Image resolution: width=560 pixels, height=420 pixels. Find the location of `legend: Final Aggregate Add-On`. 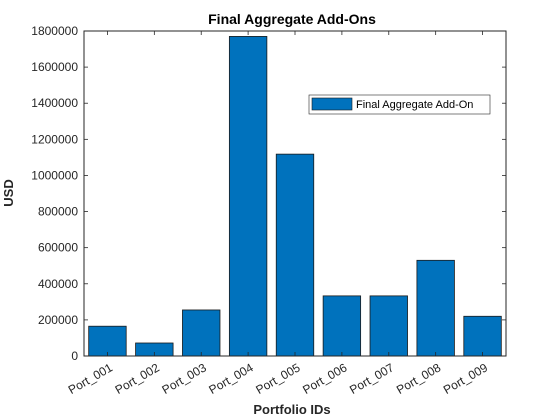

legend: Final Aggregate Add-On is located at coordinates (399, 104).